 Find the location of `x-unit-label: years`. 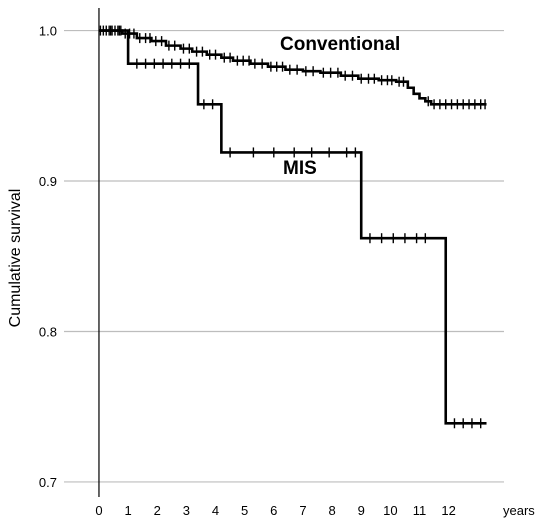

x-unit-label: years is located at coordinates (519, 510).